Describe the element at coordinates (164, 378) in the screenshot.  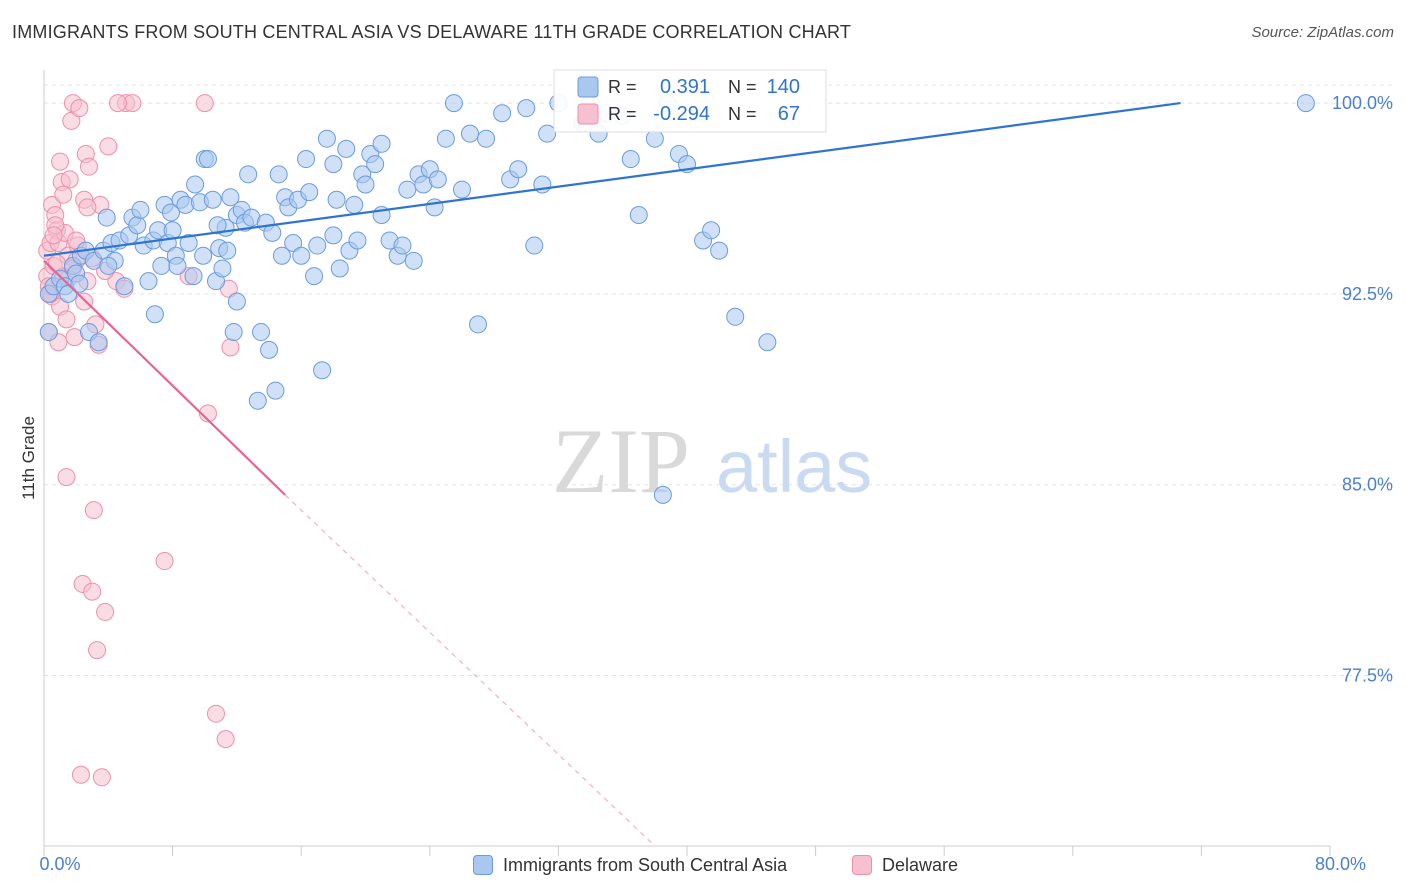
I see `trend-line-delaware` at that location.